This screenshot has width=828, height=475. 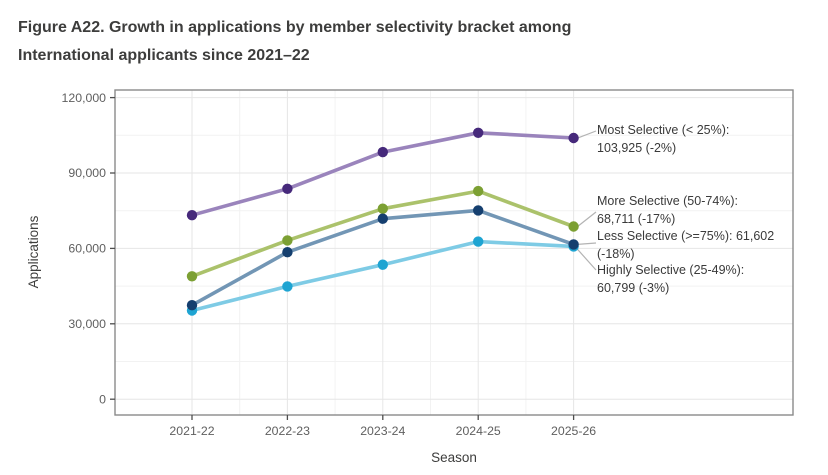 I want to click on y-axis-title: Applications, so click(x=33, y=251).